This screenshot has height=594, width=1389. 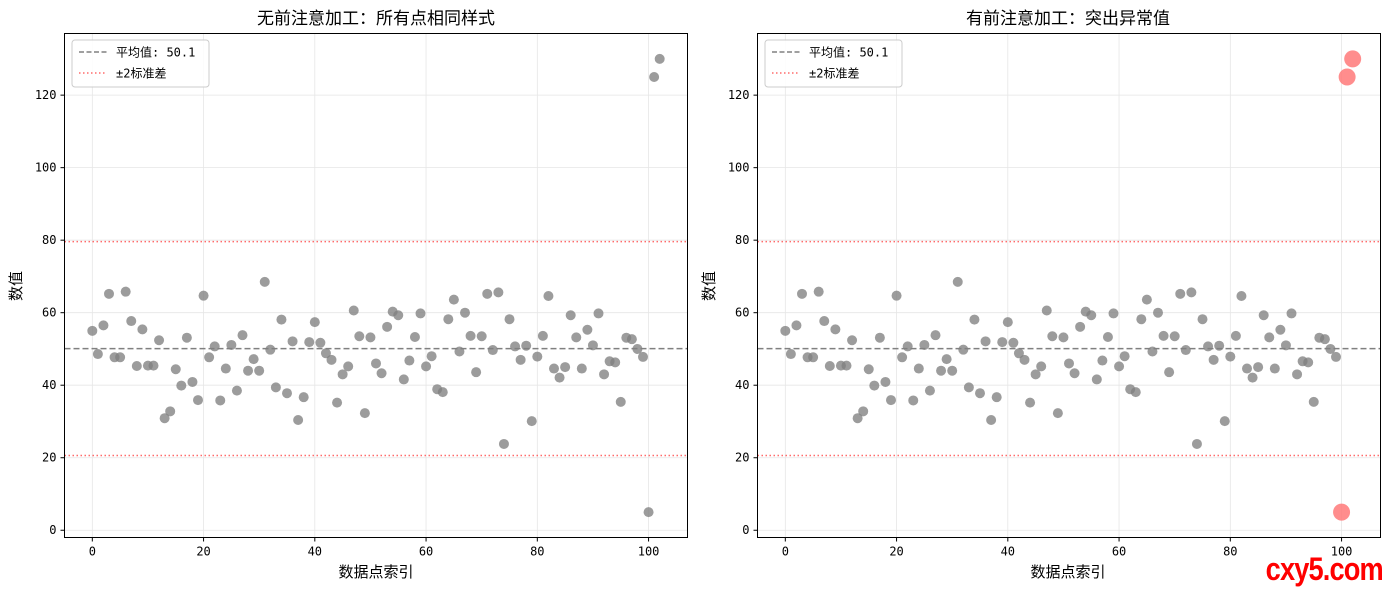 I want to click on y-tick-label: 40, so click(x=742, y=385).